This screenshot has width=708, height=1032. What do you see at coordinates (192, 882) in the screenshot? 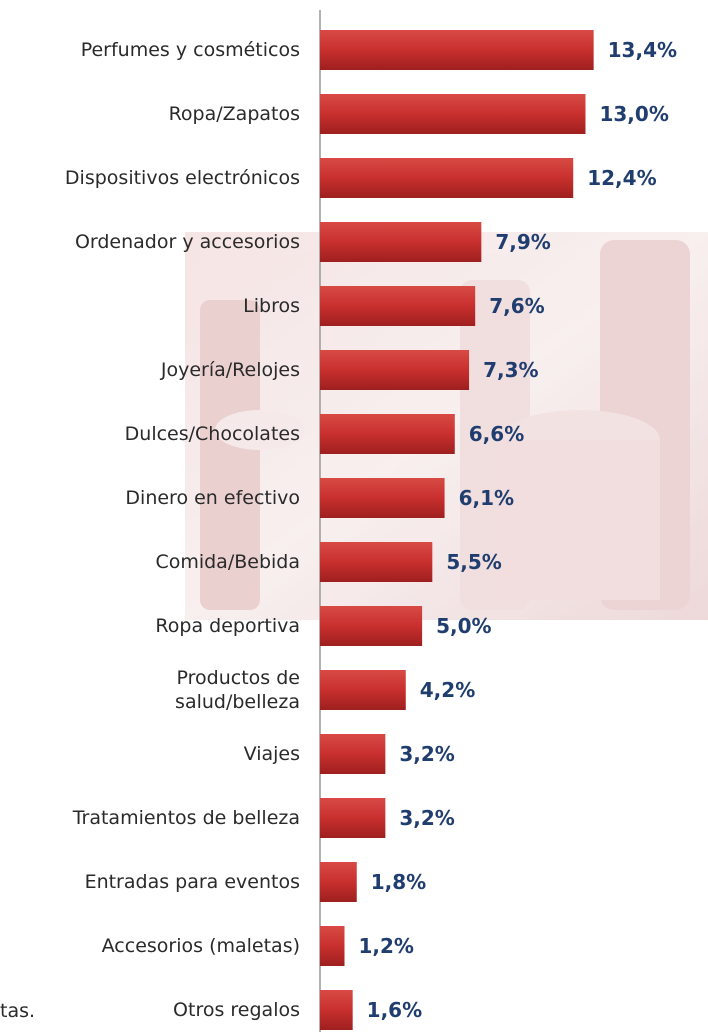
I see `category-label: Entradas para eventos` at bounding box center [192, 882].